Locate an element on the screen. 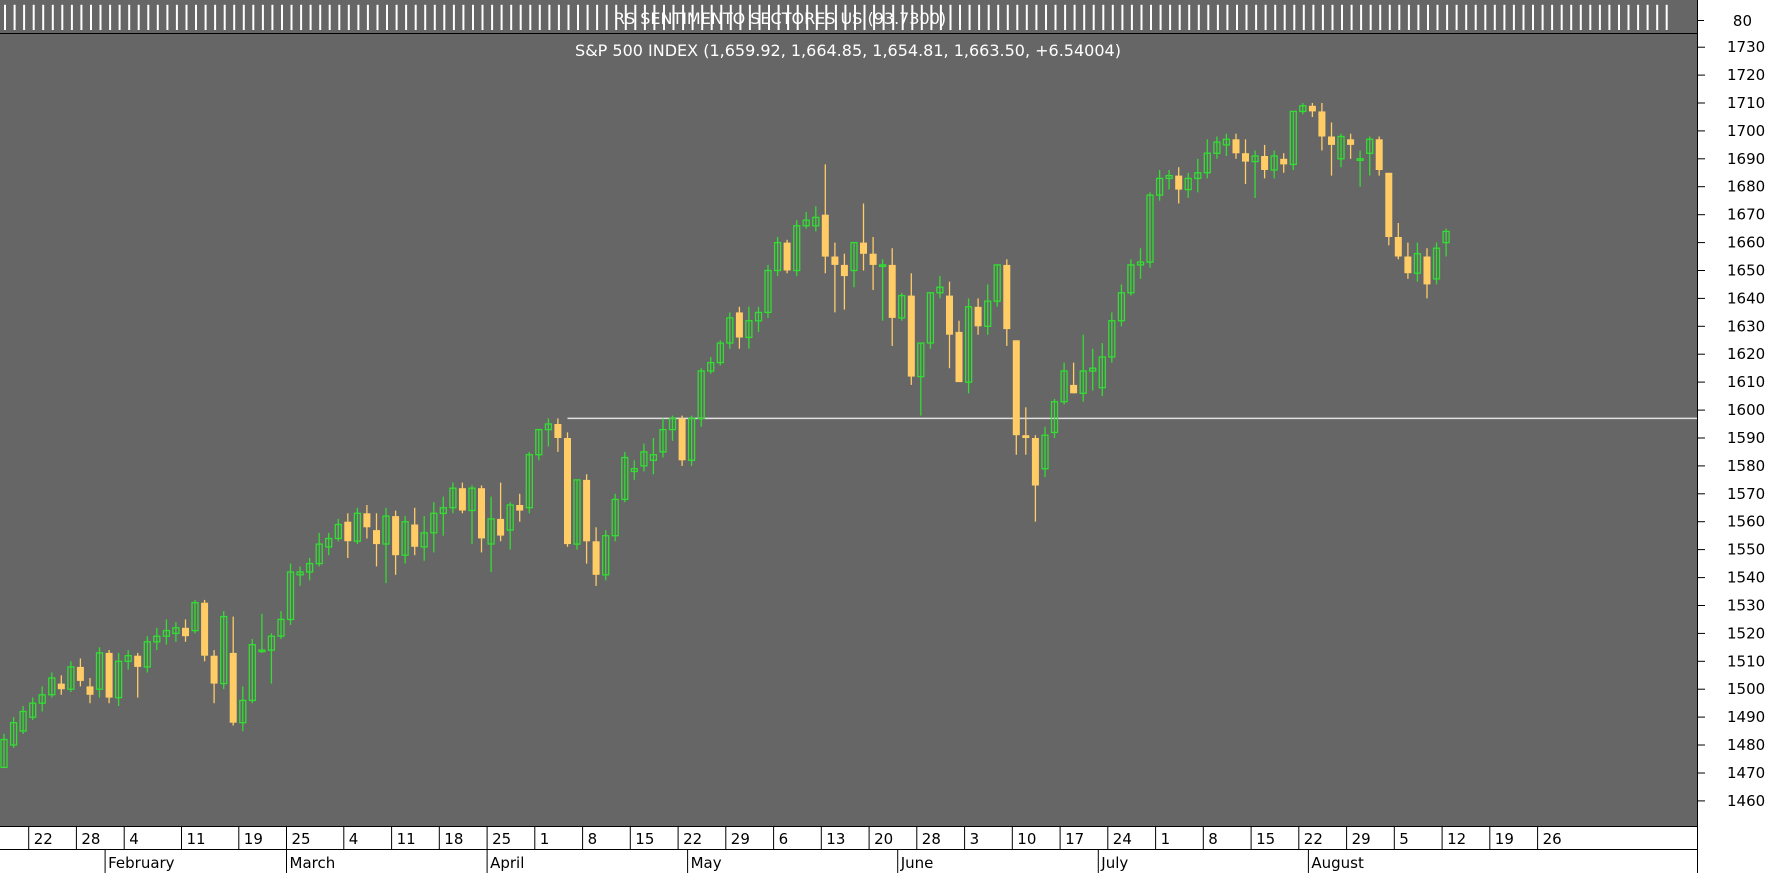 The height and width of the screenshot is (873, 1774). price-tick-label: 1560 is located at coordinates (1746, 522).